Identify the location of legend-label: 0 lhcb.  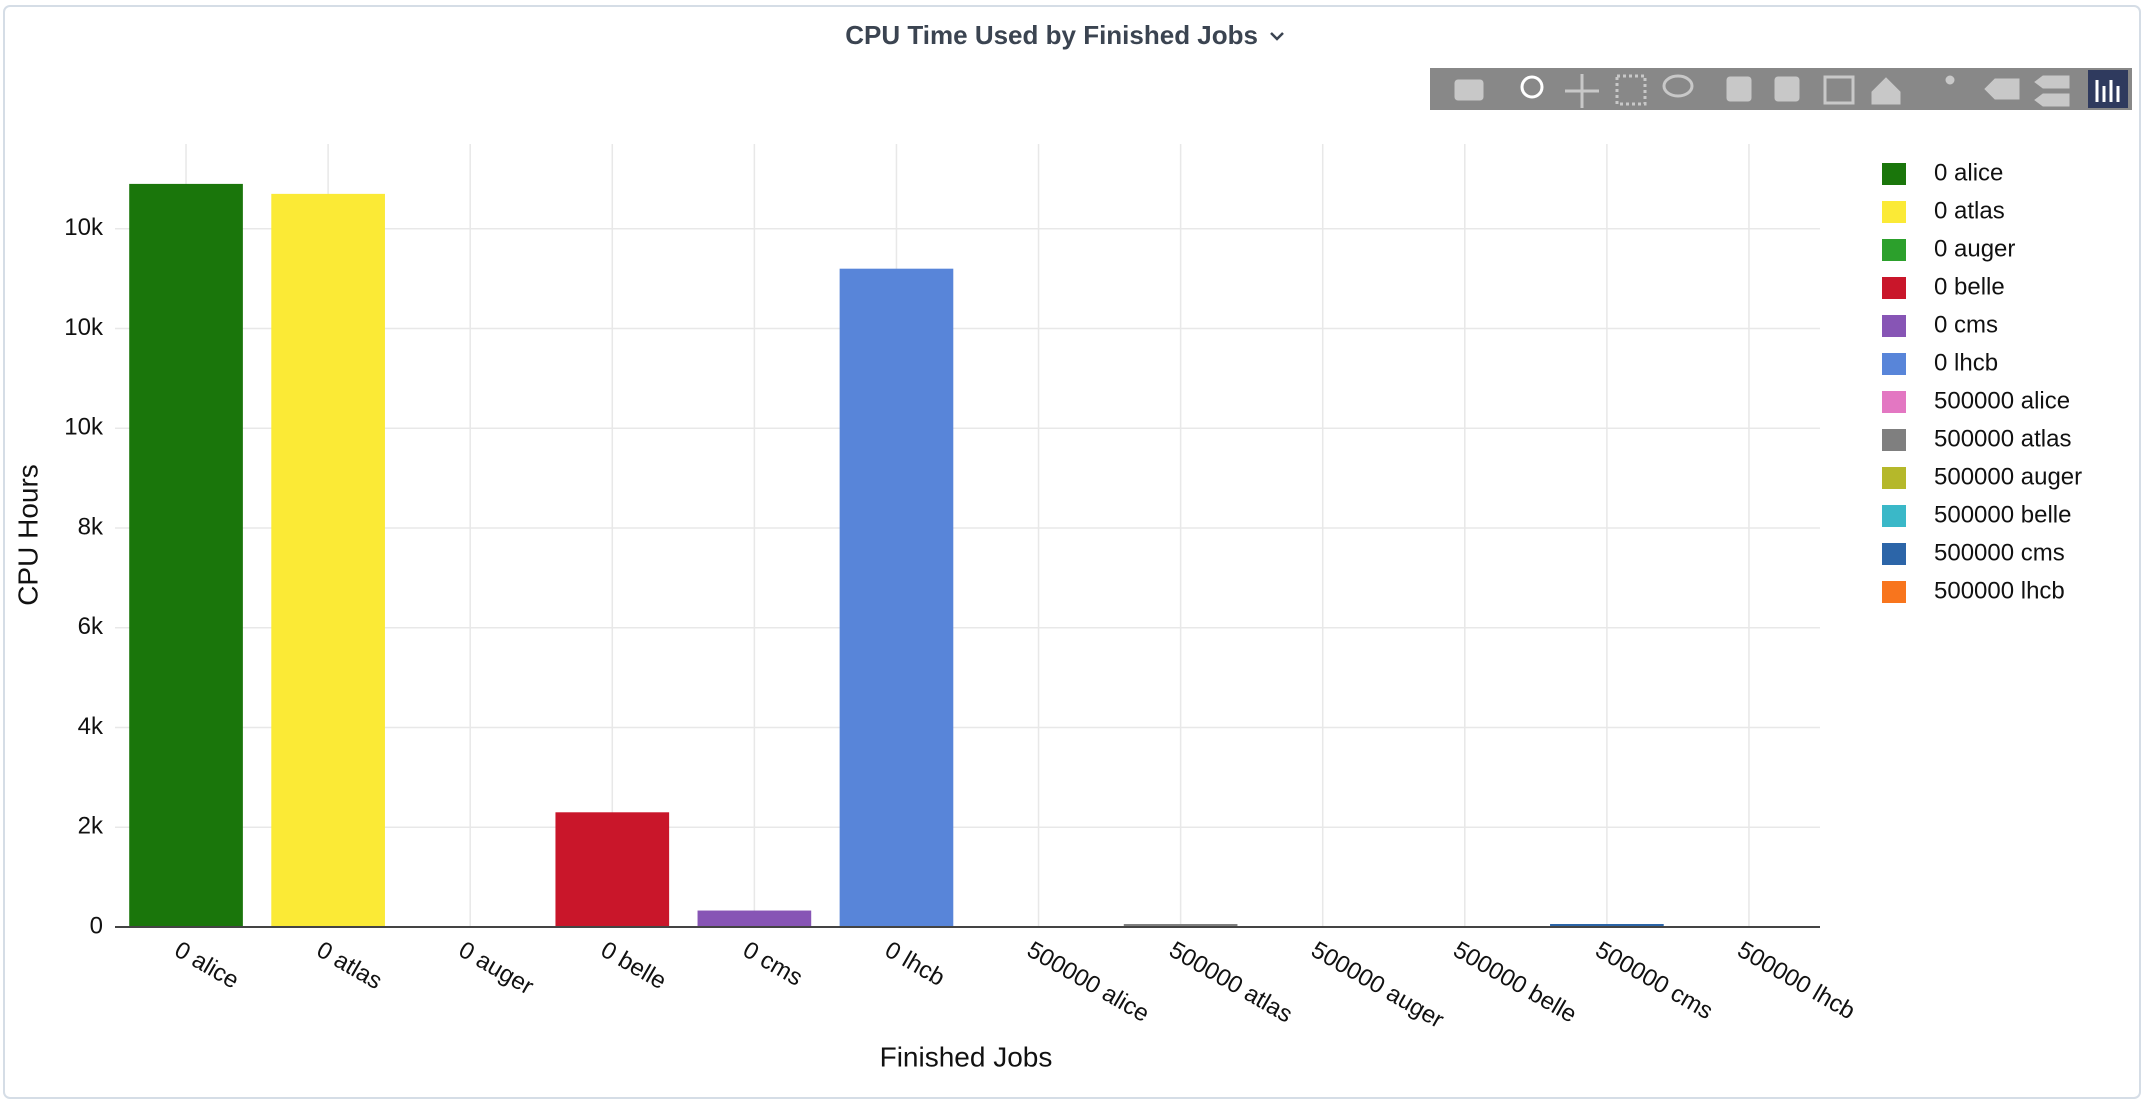
(1966, 362).